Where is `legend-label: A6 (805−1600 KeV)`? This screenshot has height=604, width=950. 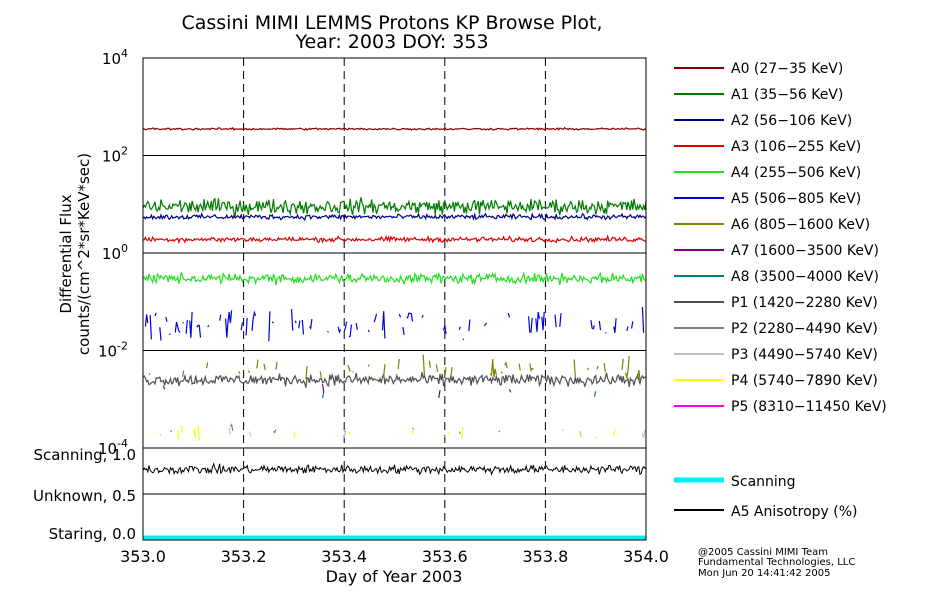
legend-label: A6 (805−1600 KeV) is located at coordinates (800, 225).